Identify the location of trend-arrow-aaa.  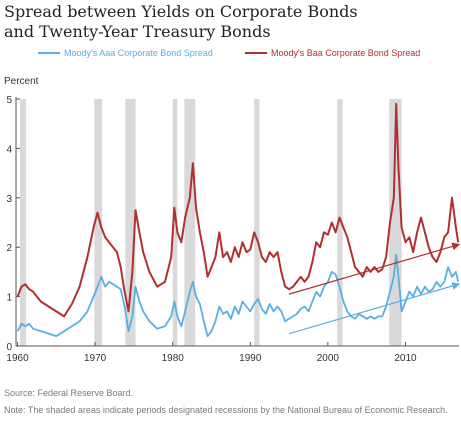
(374, 308).